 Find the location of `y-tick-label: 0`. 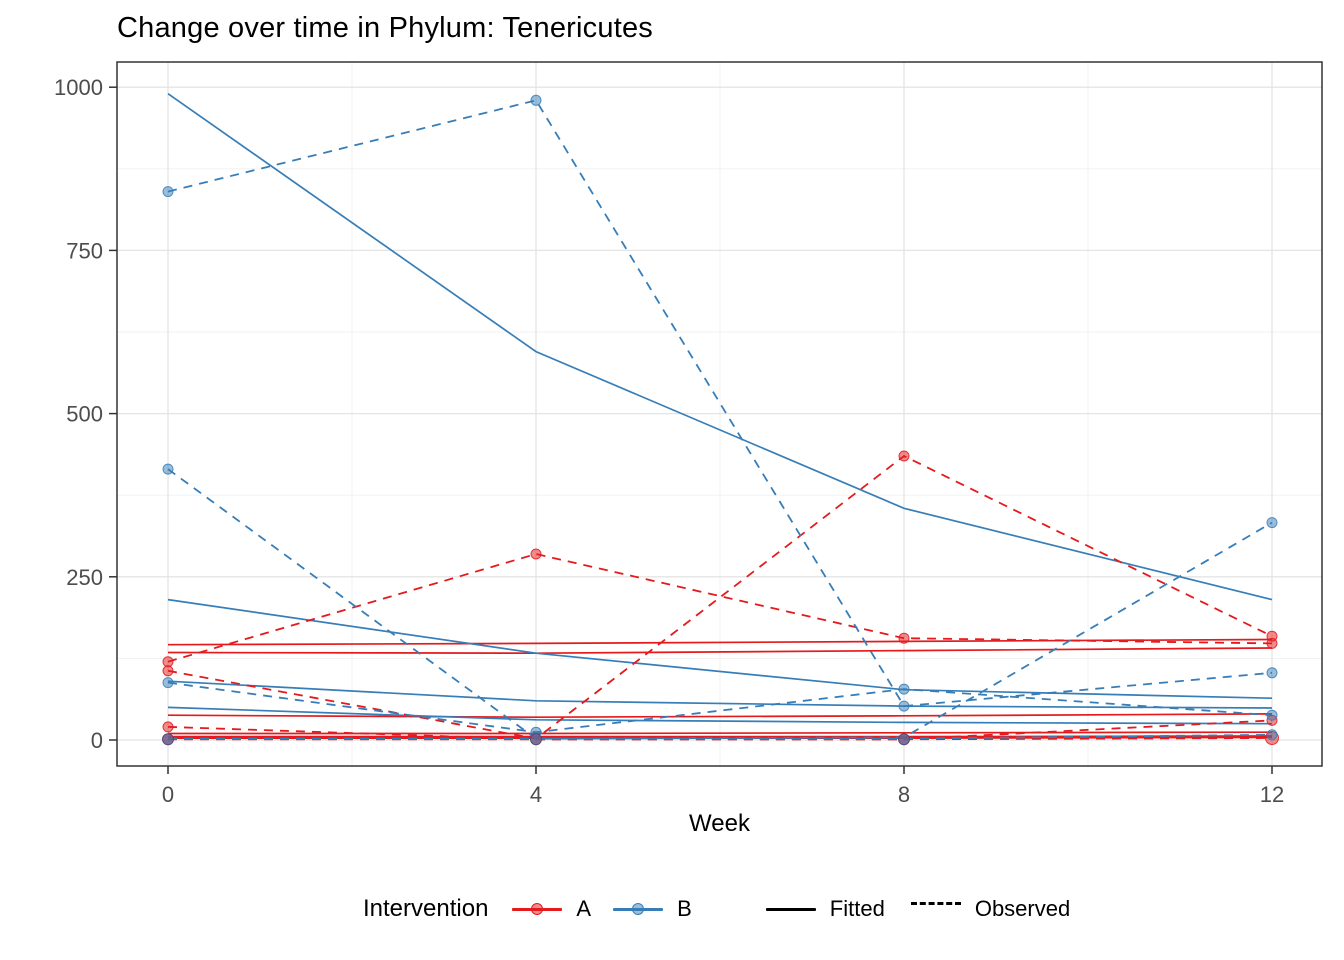

y-tick-label: 0 is located at coordinates (97, 740).